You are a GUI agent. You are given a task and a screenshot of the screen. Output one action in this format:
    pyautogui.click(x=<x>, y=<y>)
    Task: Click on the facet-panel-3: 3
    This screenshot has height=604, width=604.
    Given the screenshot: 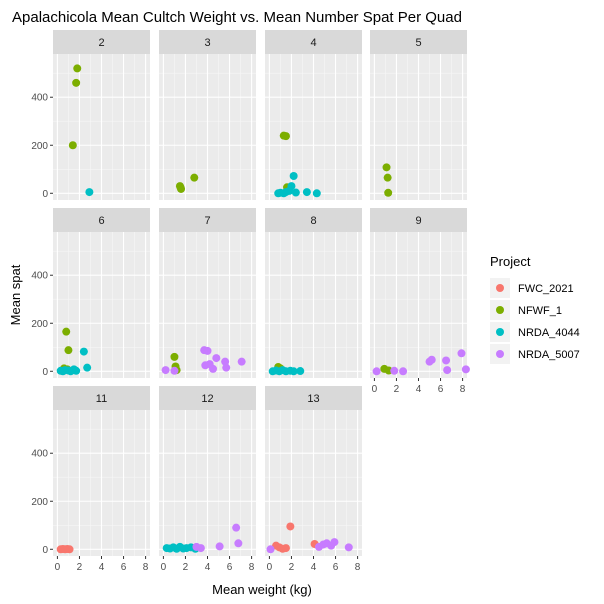 What is the action you would take?
    pyautogui.click(x=207, y=115)
    